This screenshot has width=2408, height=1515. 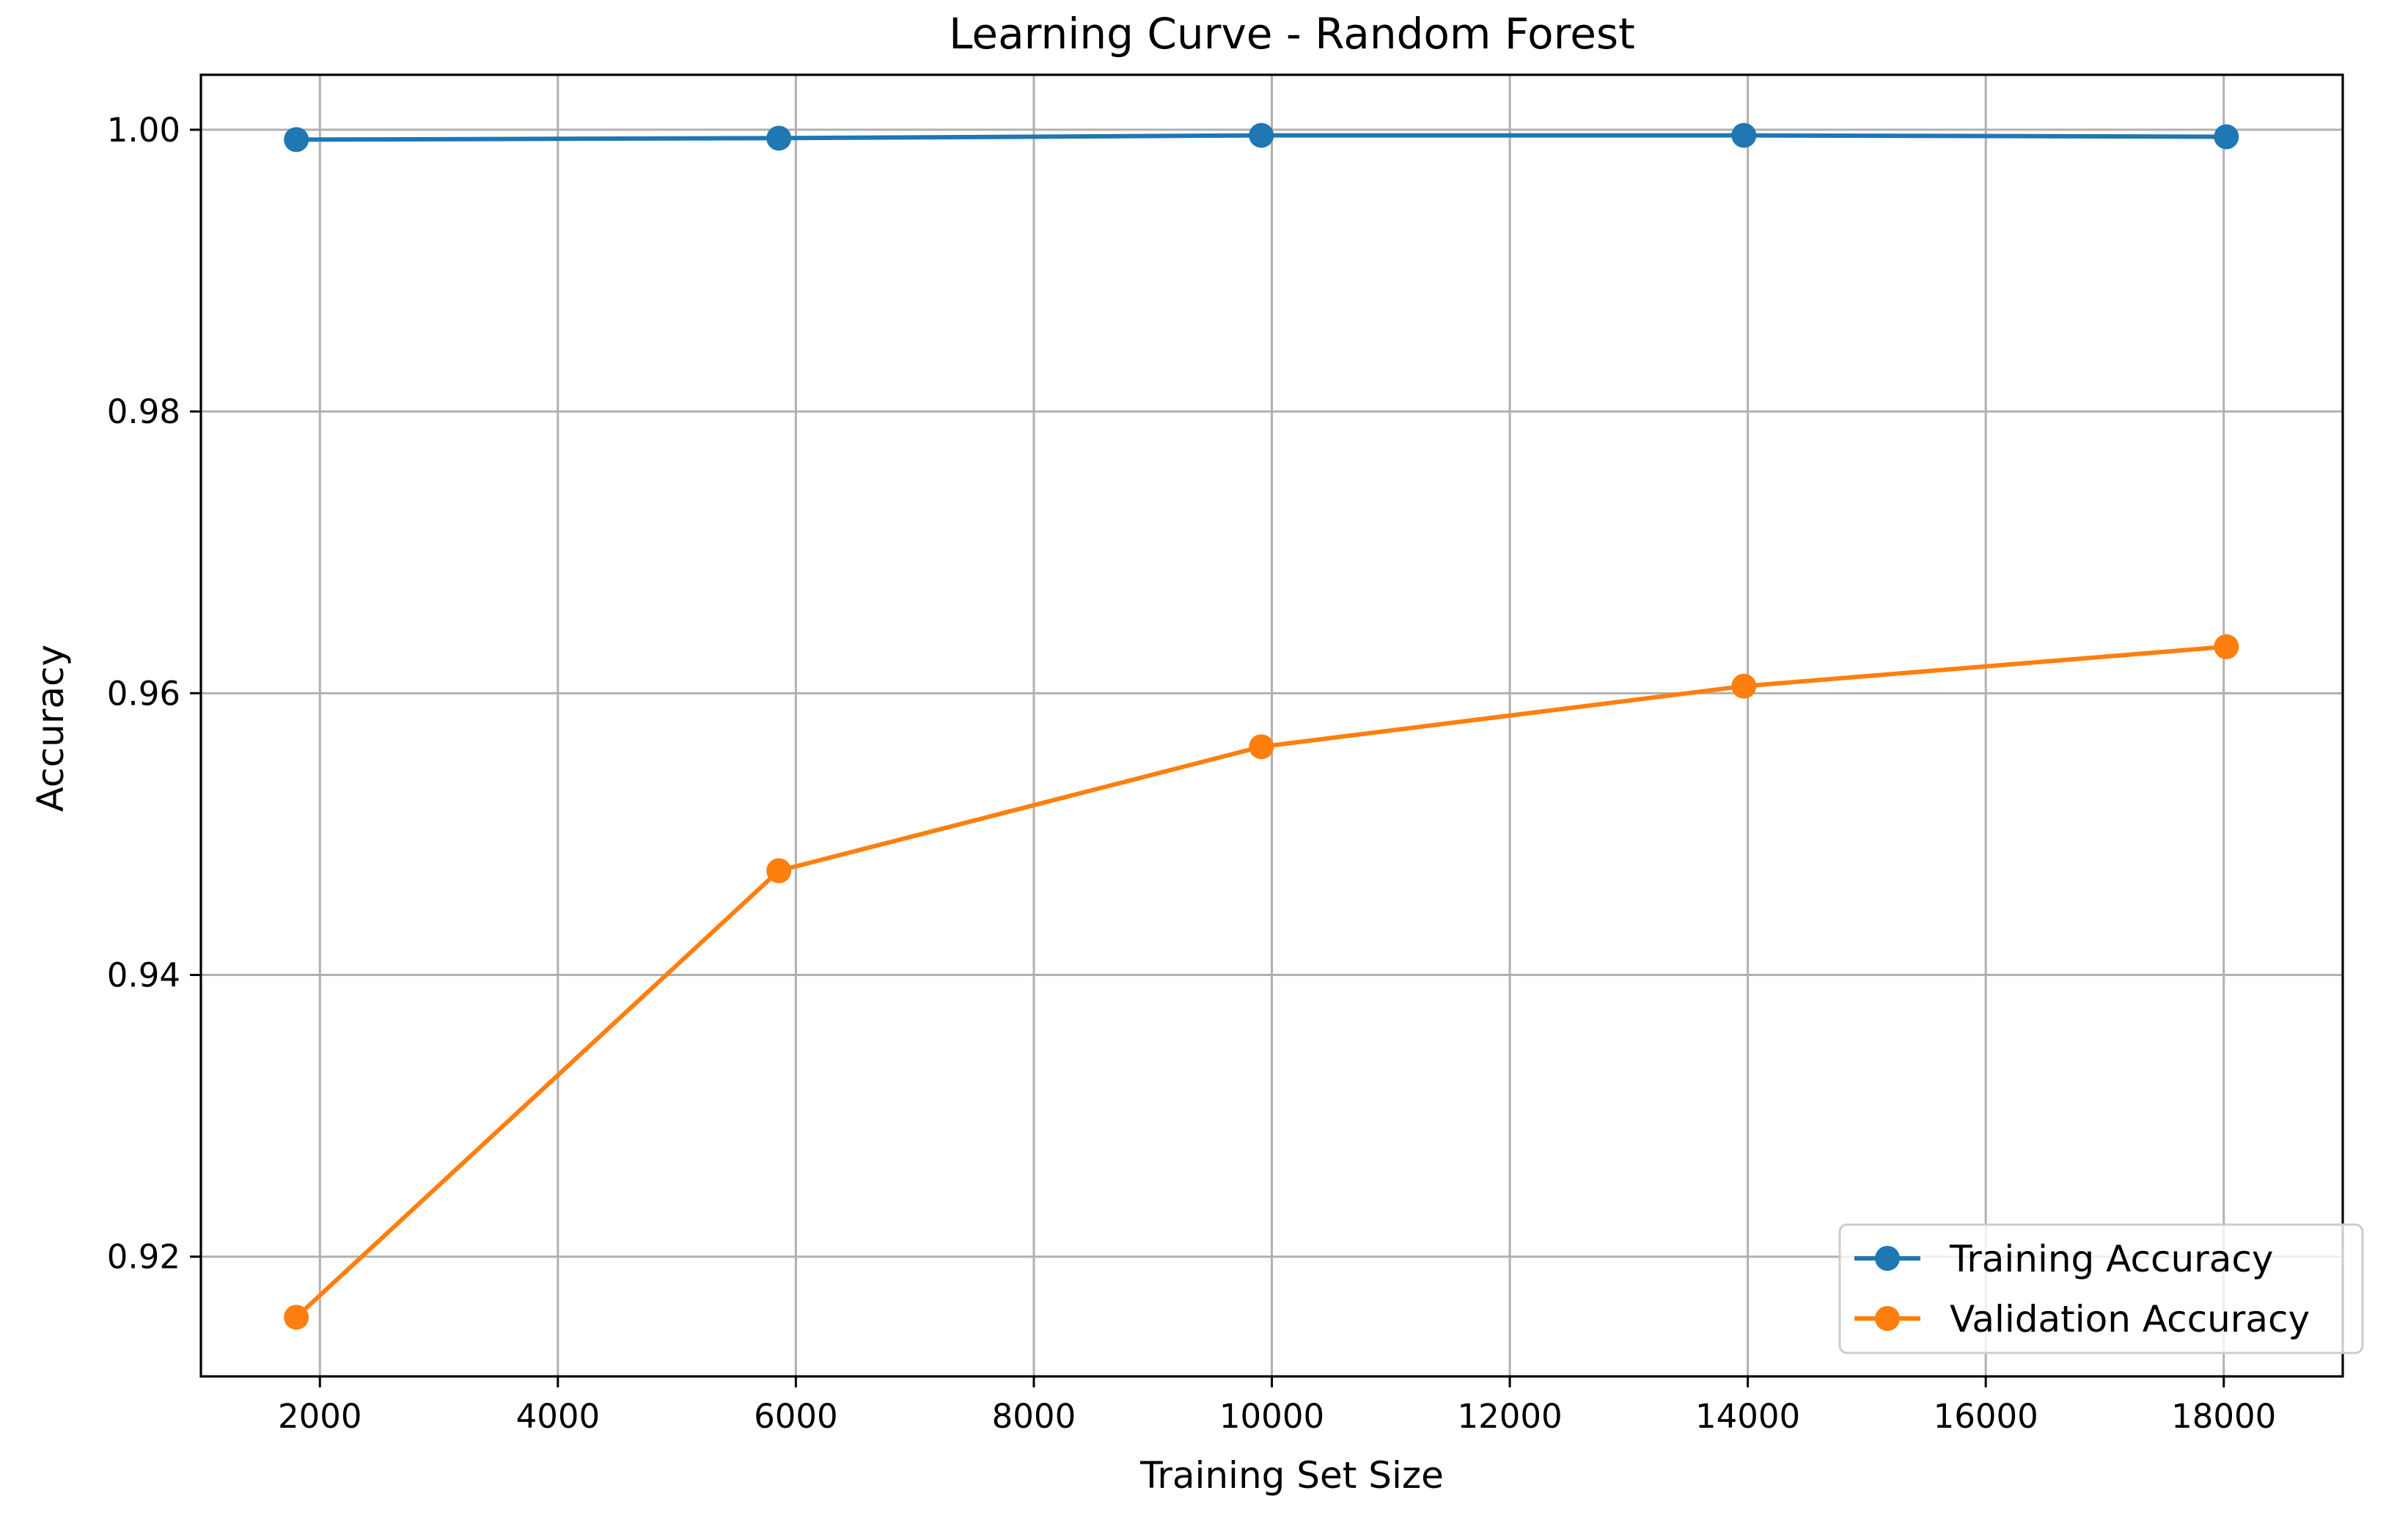 I want to click on x-tick-label: 8000, so click(x=1034, y=1416).